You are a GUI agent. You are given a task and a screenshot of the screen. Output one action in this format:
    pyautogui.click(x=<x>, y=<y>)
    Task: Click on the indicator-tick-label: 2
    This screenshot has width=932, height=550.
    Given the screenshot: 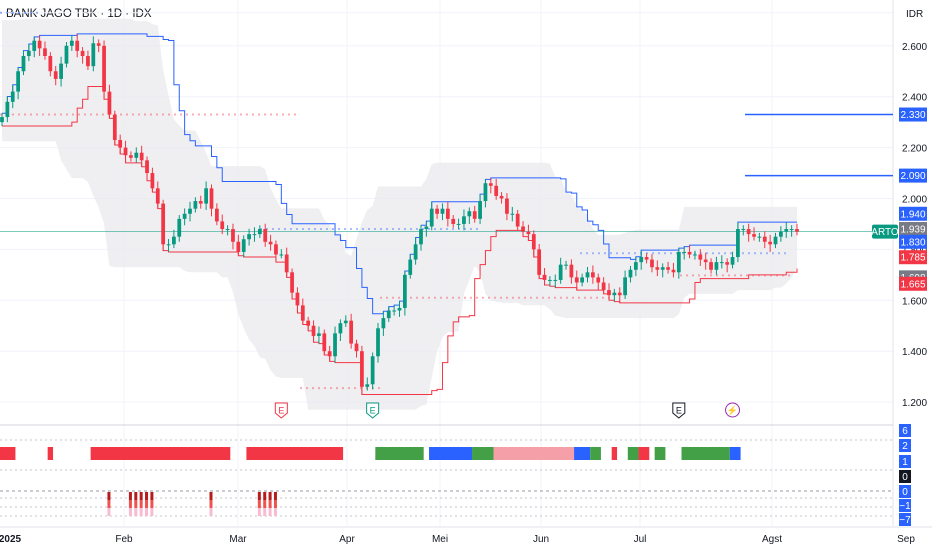 What is the action you would take?
    pyautogui.click(x=905, y=446)
    